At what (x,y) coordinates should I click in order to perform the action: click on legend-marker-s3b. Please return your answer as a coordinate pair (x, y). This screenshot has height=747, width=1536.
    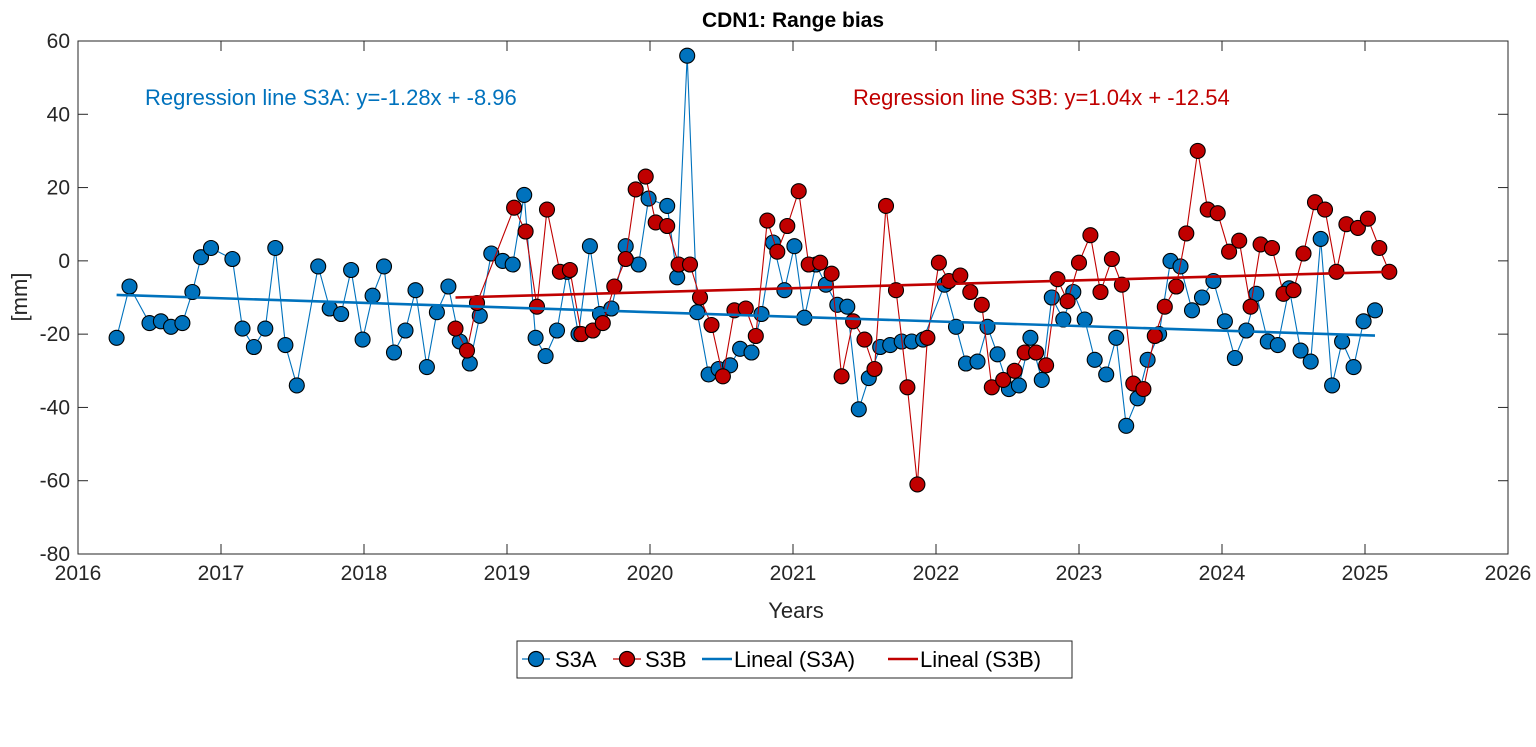
    Looking at the image, I should click on (627, 659).